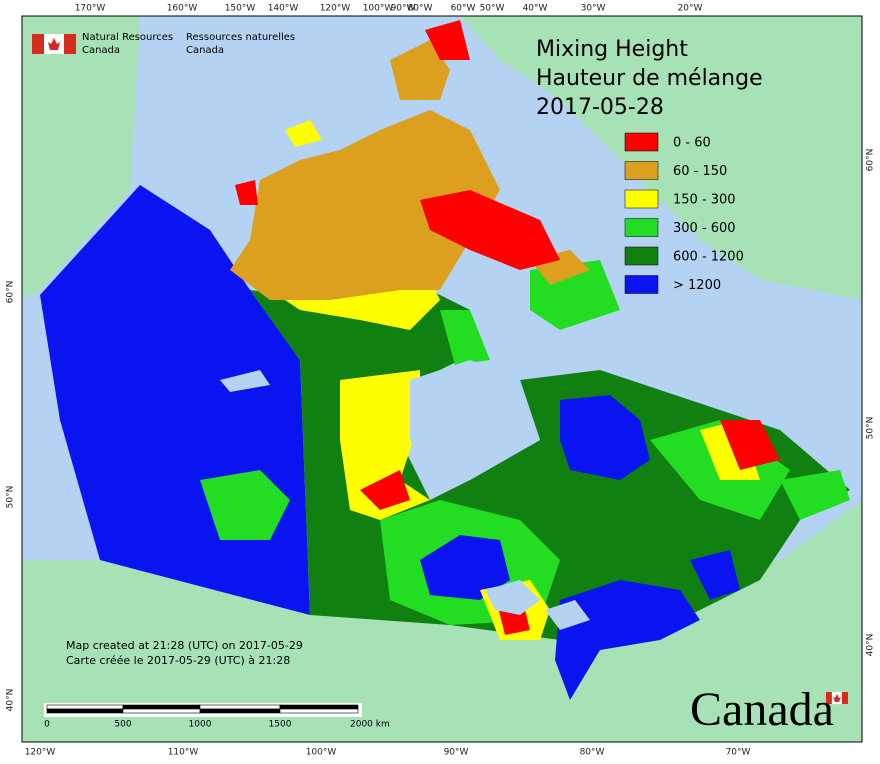  I want to click on agency-en: Natural Resources, so click(127, 37).